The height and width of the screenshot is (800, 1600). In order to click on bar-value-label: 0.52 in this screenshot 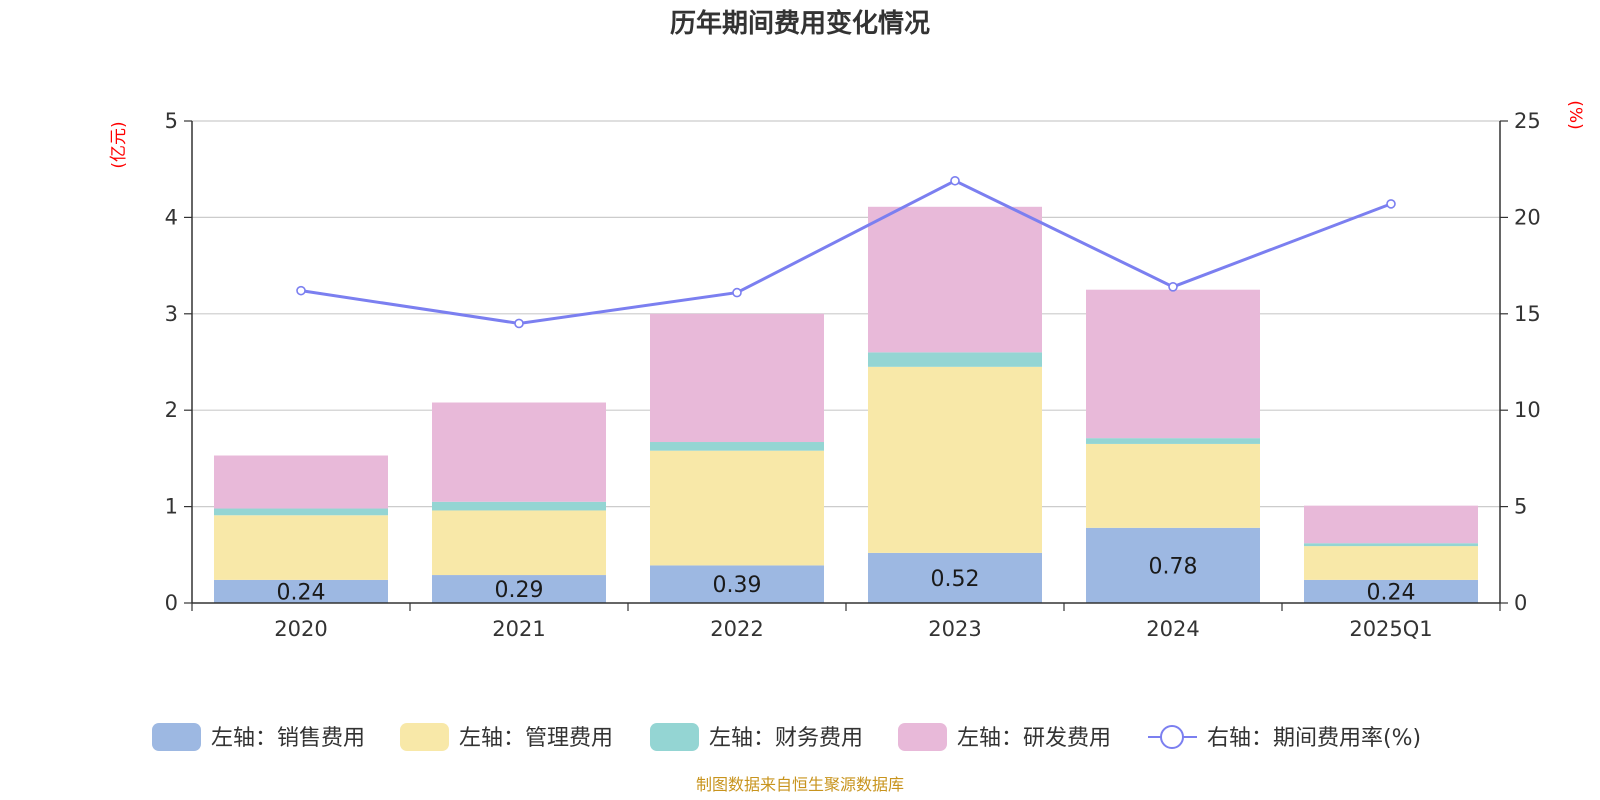, I will do `click(955, 579)`.